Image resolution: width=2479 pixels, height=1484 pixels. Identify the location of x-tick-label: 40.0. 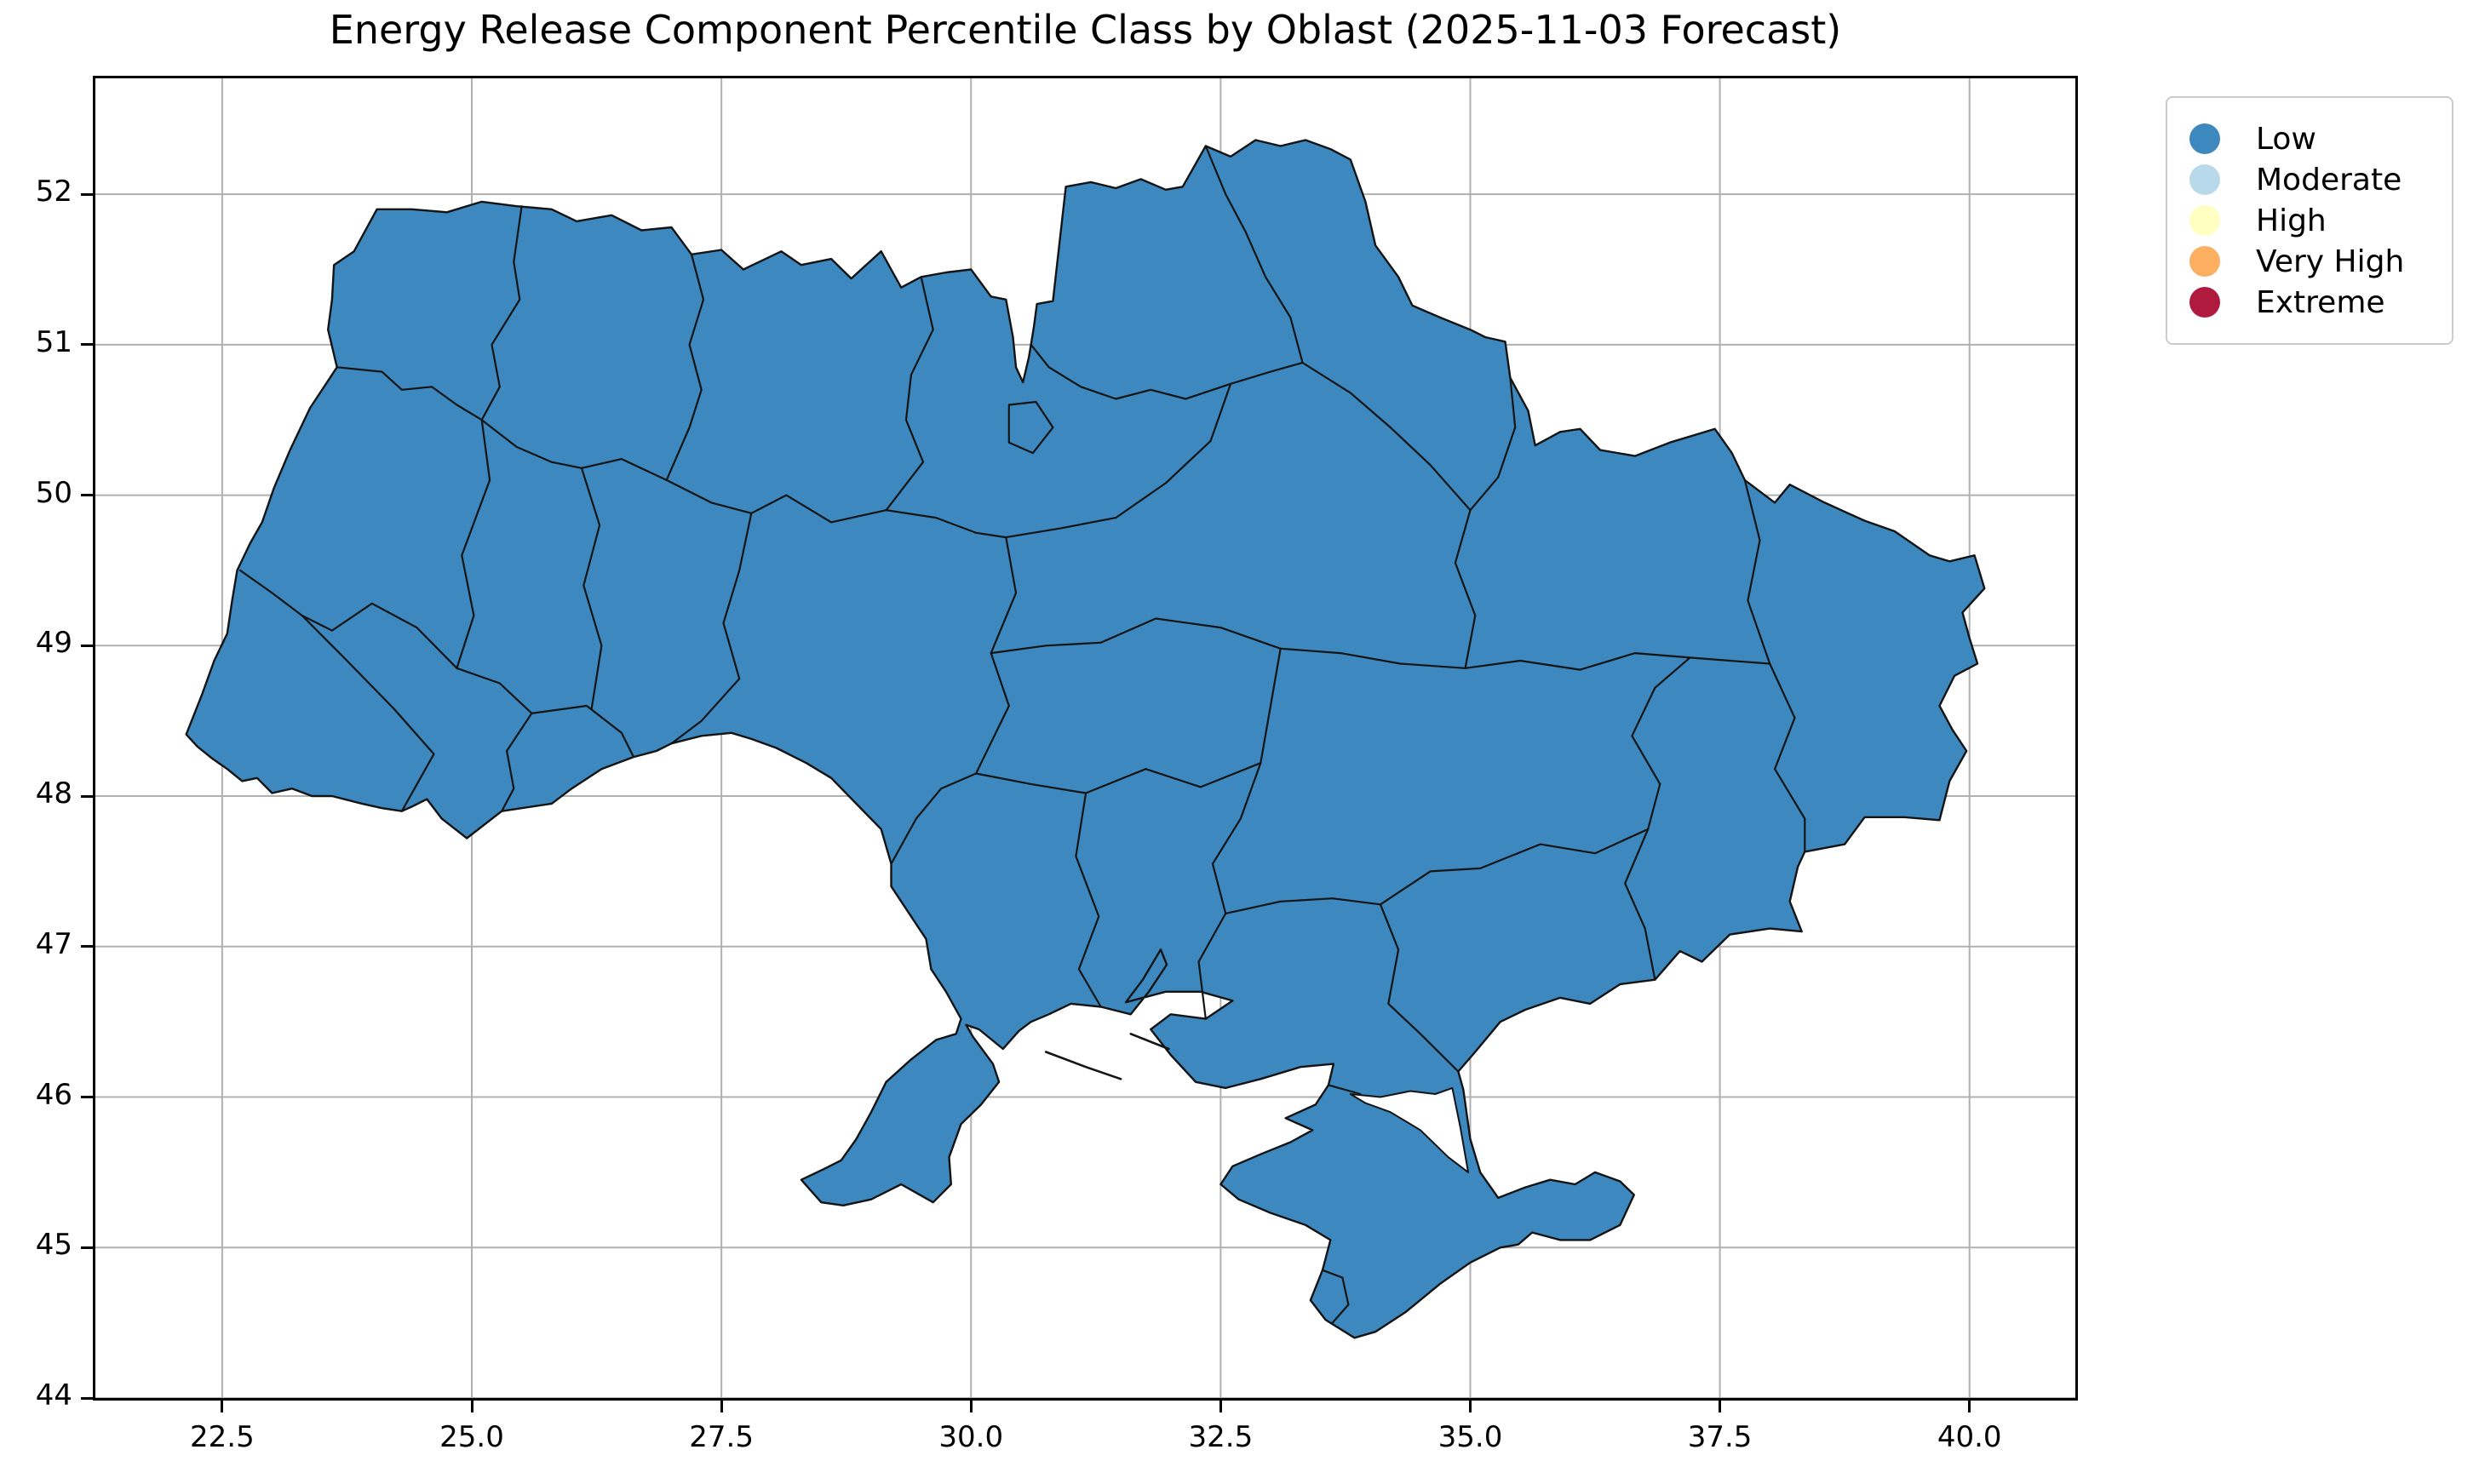
(1969, 1437).